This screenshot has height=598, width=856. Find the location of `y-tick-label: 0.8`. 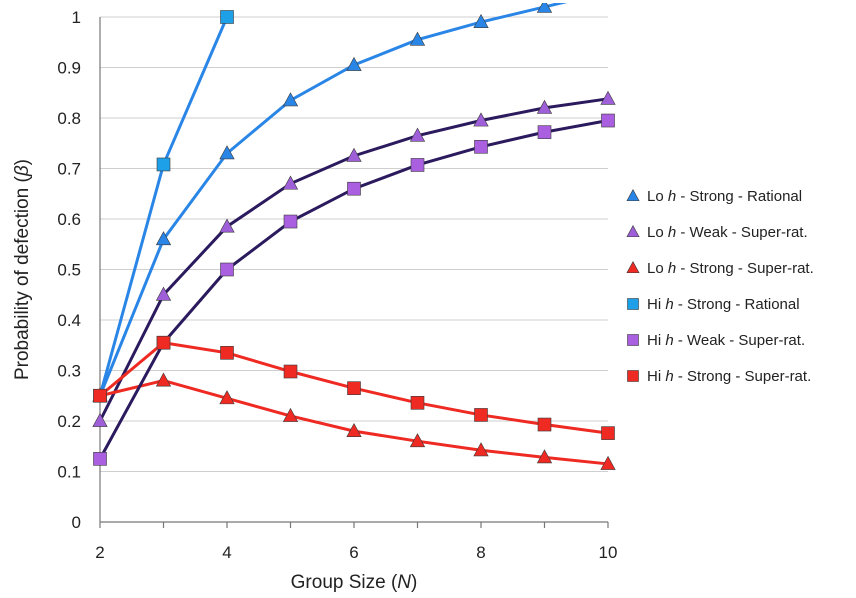

y-tick-label: 0.8 is located at coordinates (69, 118).